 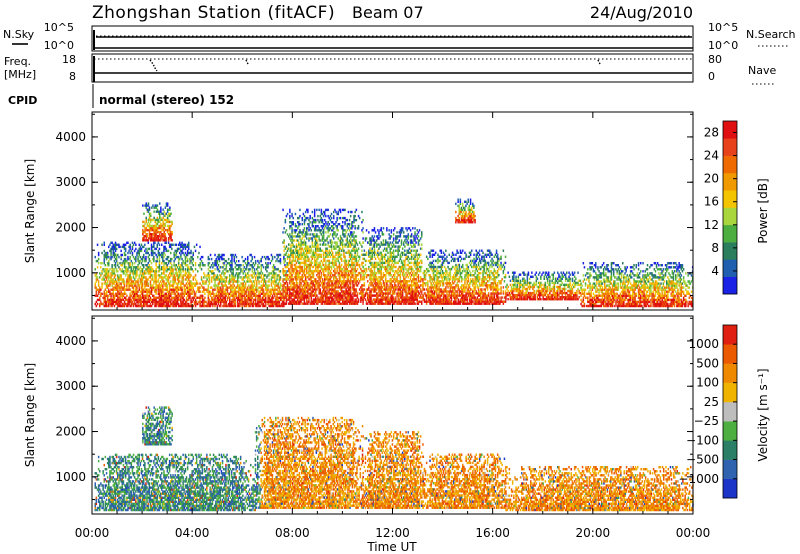 I want to click on station-title: Zhongshan Station (fitACF), so click(x=213, y=13).